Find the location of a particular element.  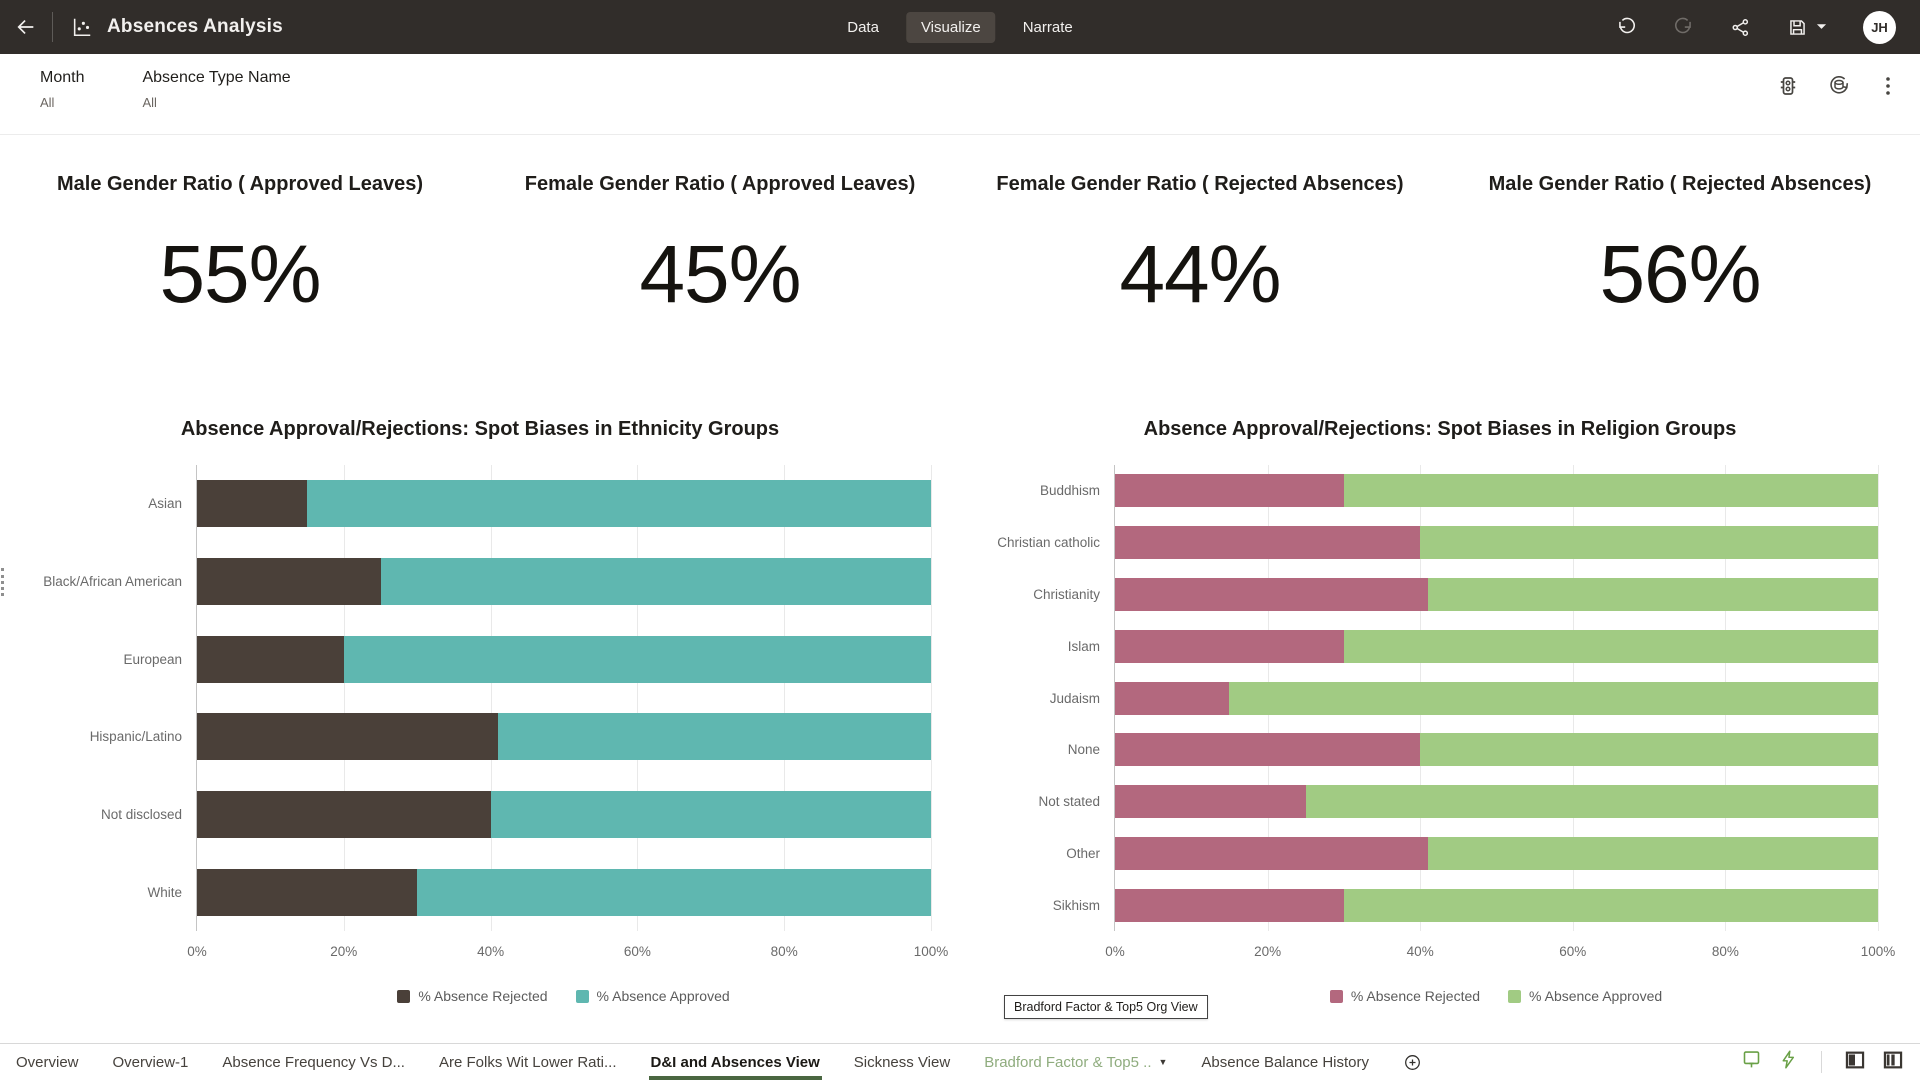

legend-label: % Absence Rejected is located at coordinates (1415, 996).